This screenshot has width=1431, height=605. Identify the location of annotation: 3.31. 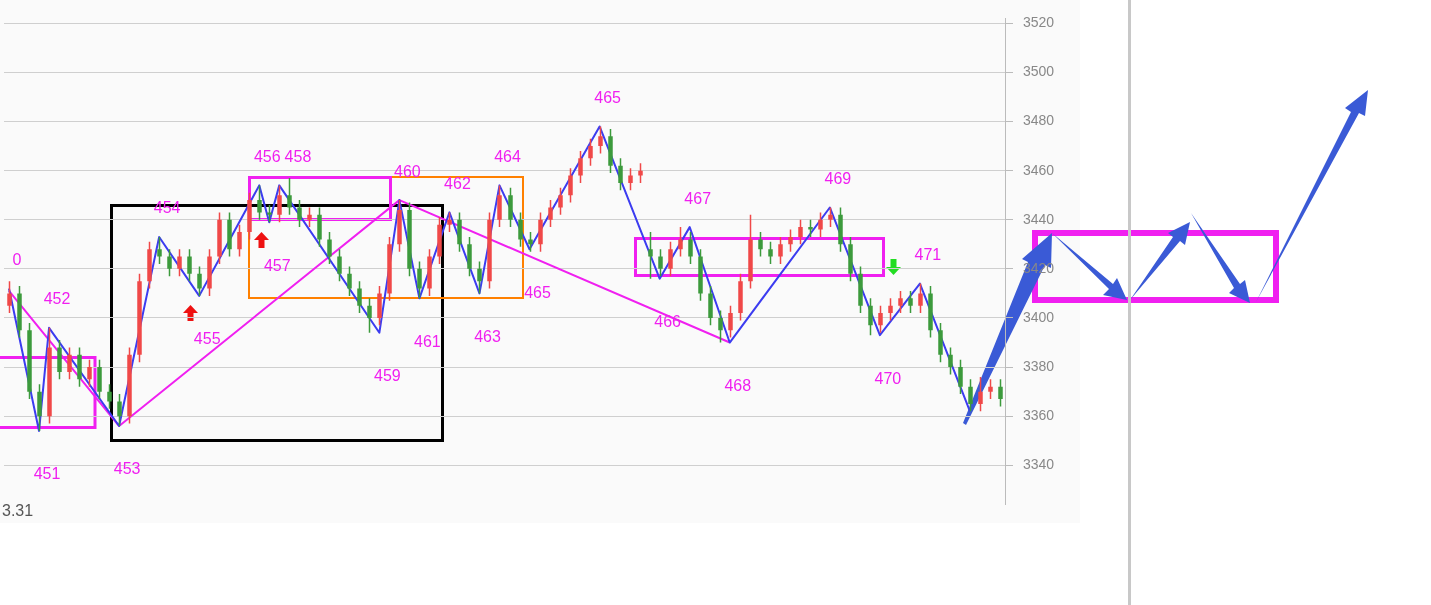
(18, 511).